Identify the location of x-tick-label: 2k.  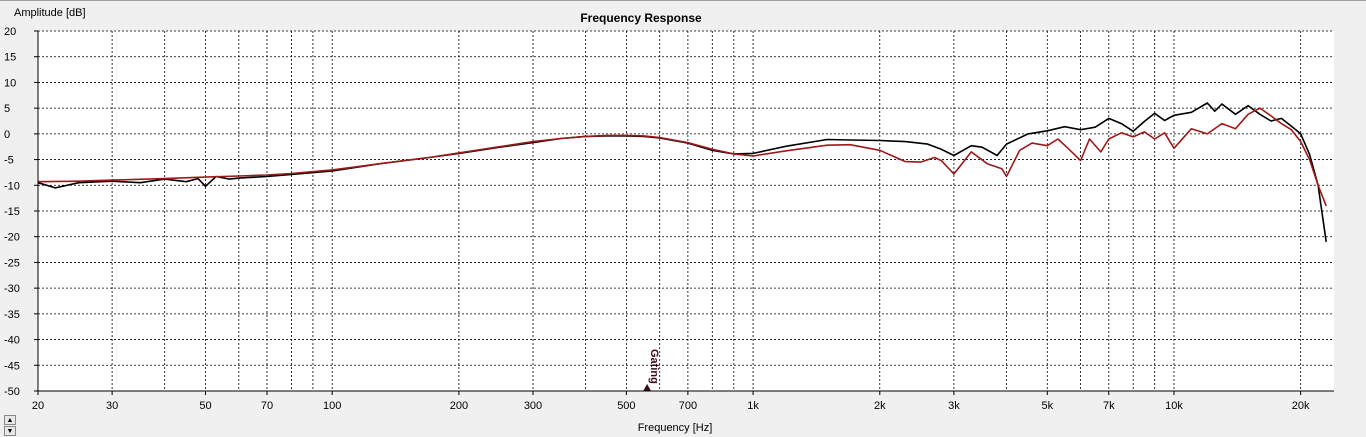
(880, 406).